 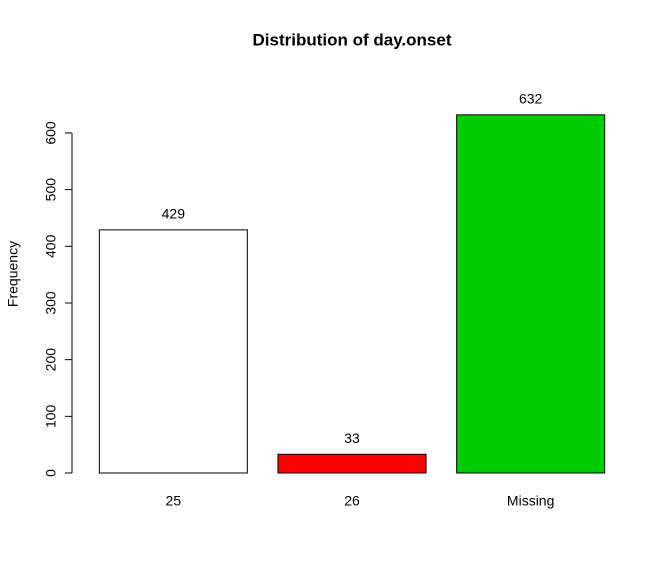 I want to click on data-label: 632, so click(x=531, y=99).